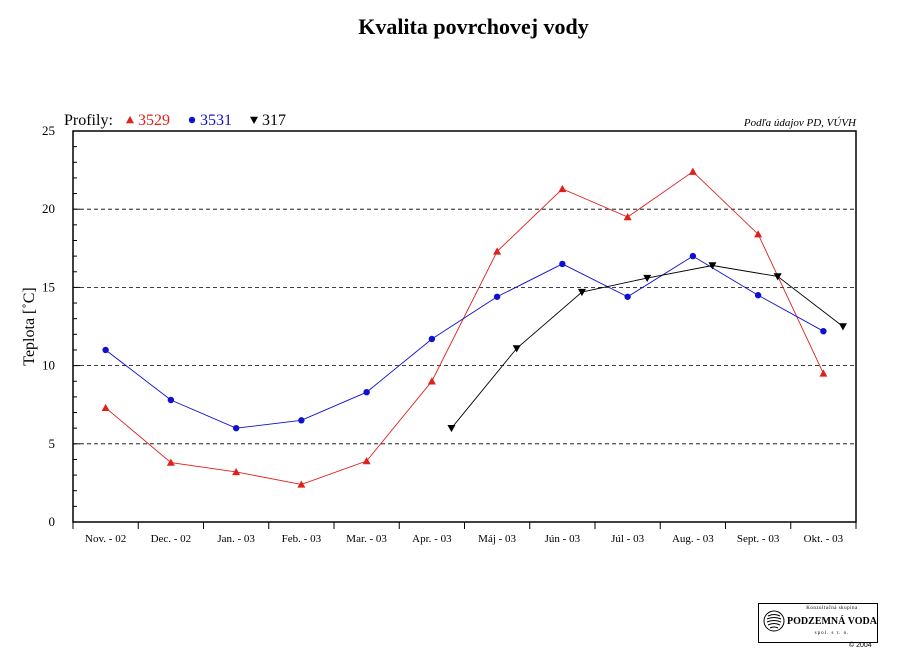 Image resolution: width=900 pixels, height=666 pixels. I want to click on y-tick-label: 15, so click(48, 286).